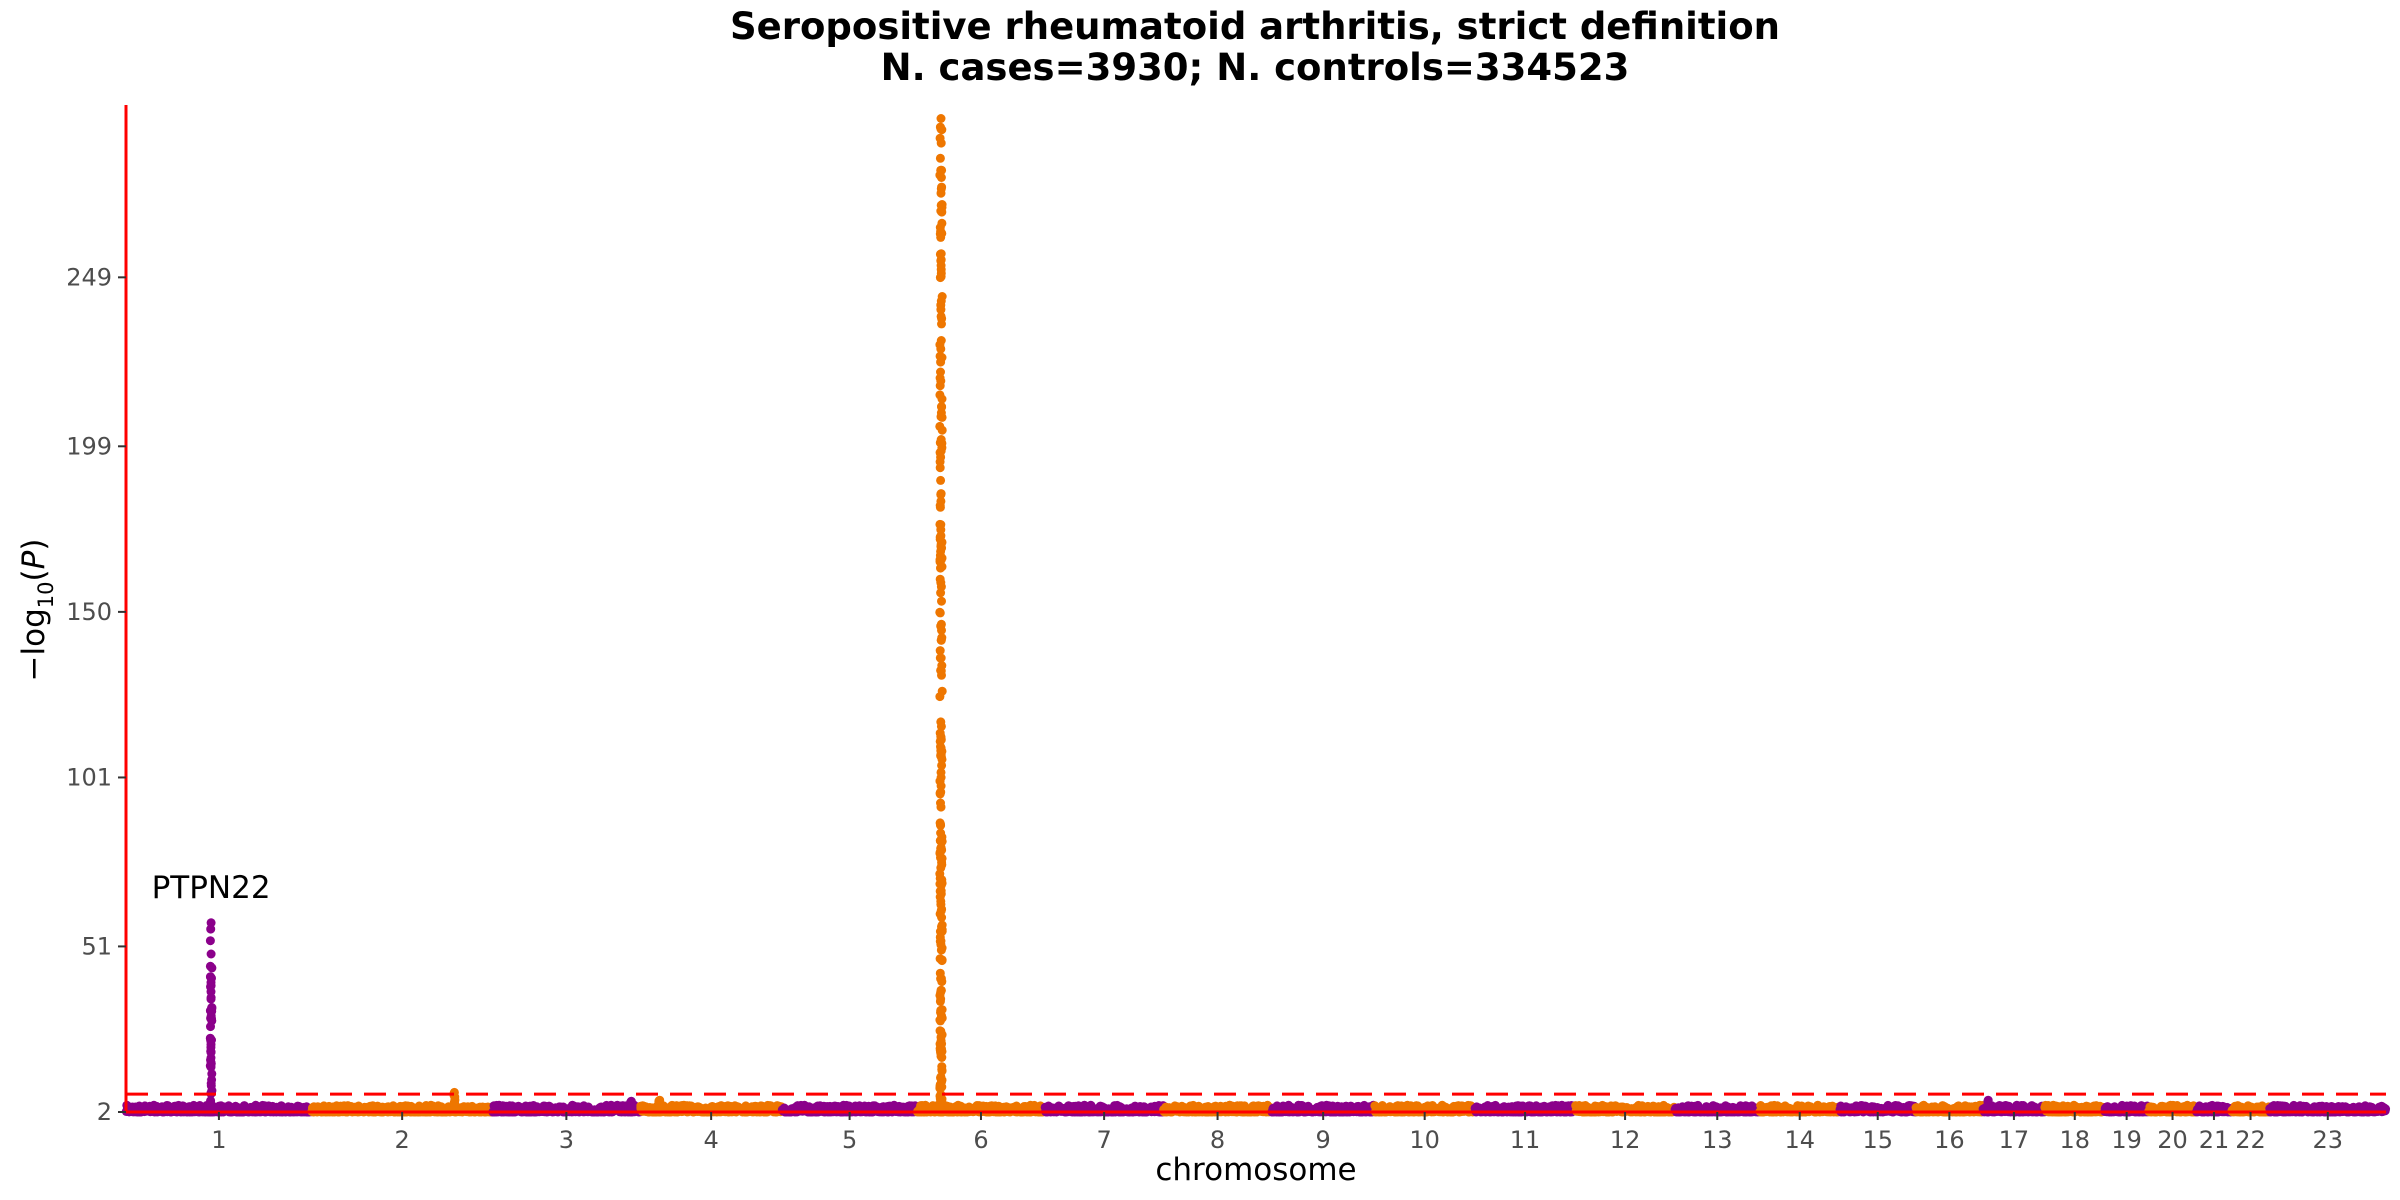  I want to click on chart-subtitle: N. cases=3930; N. controls=334523, so click(1255, 67).